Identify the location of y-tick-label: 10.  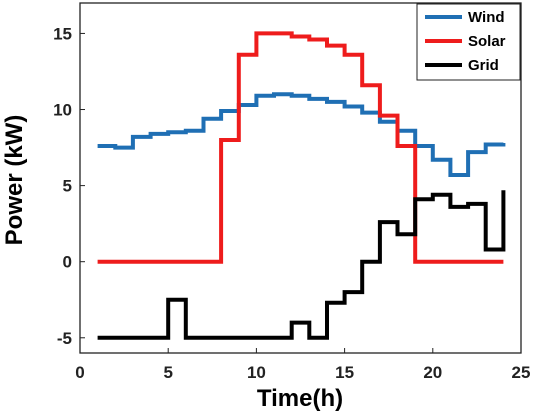
(62, 110).